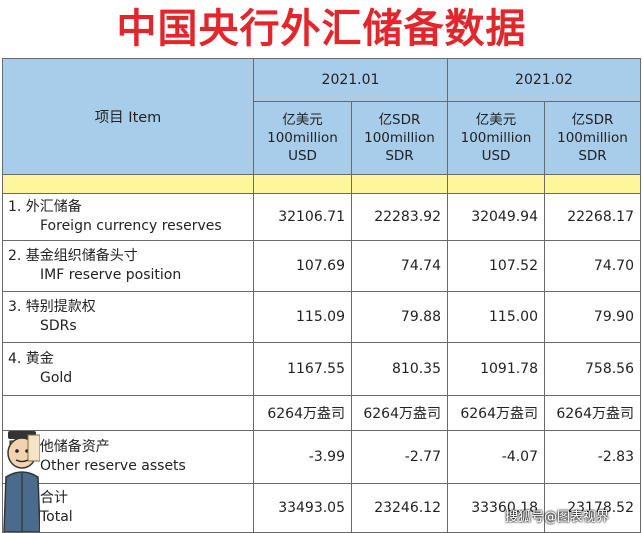 This screenshot has width=643, height=533. I want to click on table-row: 3. 特别提款权 SDRs 115.09 79.88 115.00 79.90, so click(321, 317).